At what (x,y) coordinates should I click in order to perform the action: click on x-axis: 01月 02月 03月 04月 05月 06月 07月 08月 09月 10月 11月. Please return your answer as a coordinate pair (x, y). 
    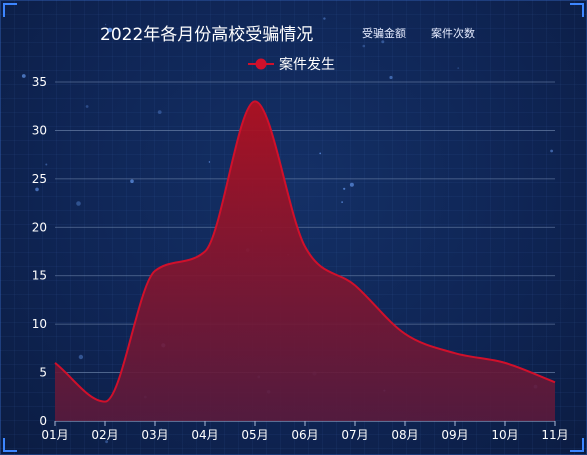
    Looking at the image, I should click on (305, 431).